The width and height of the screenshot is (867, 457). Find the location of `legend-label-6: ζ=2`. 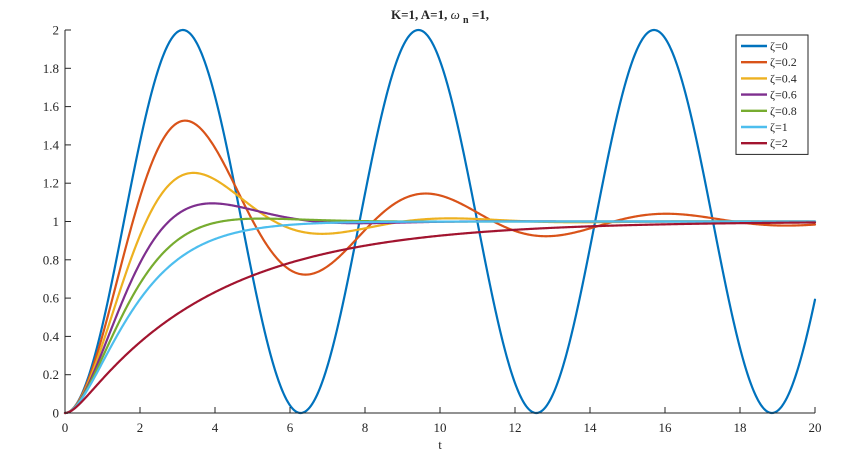

legend-label-6: ζ=2 is located at coordinates (779, 143).